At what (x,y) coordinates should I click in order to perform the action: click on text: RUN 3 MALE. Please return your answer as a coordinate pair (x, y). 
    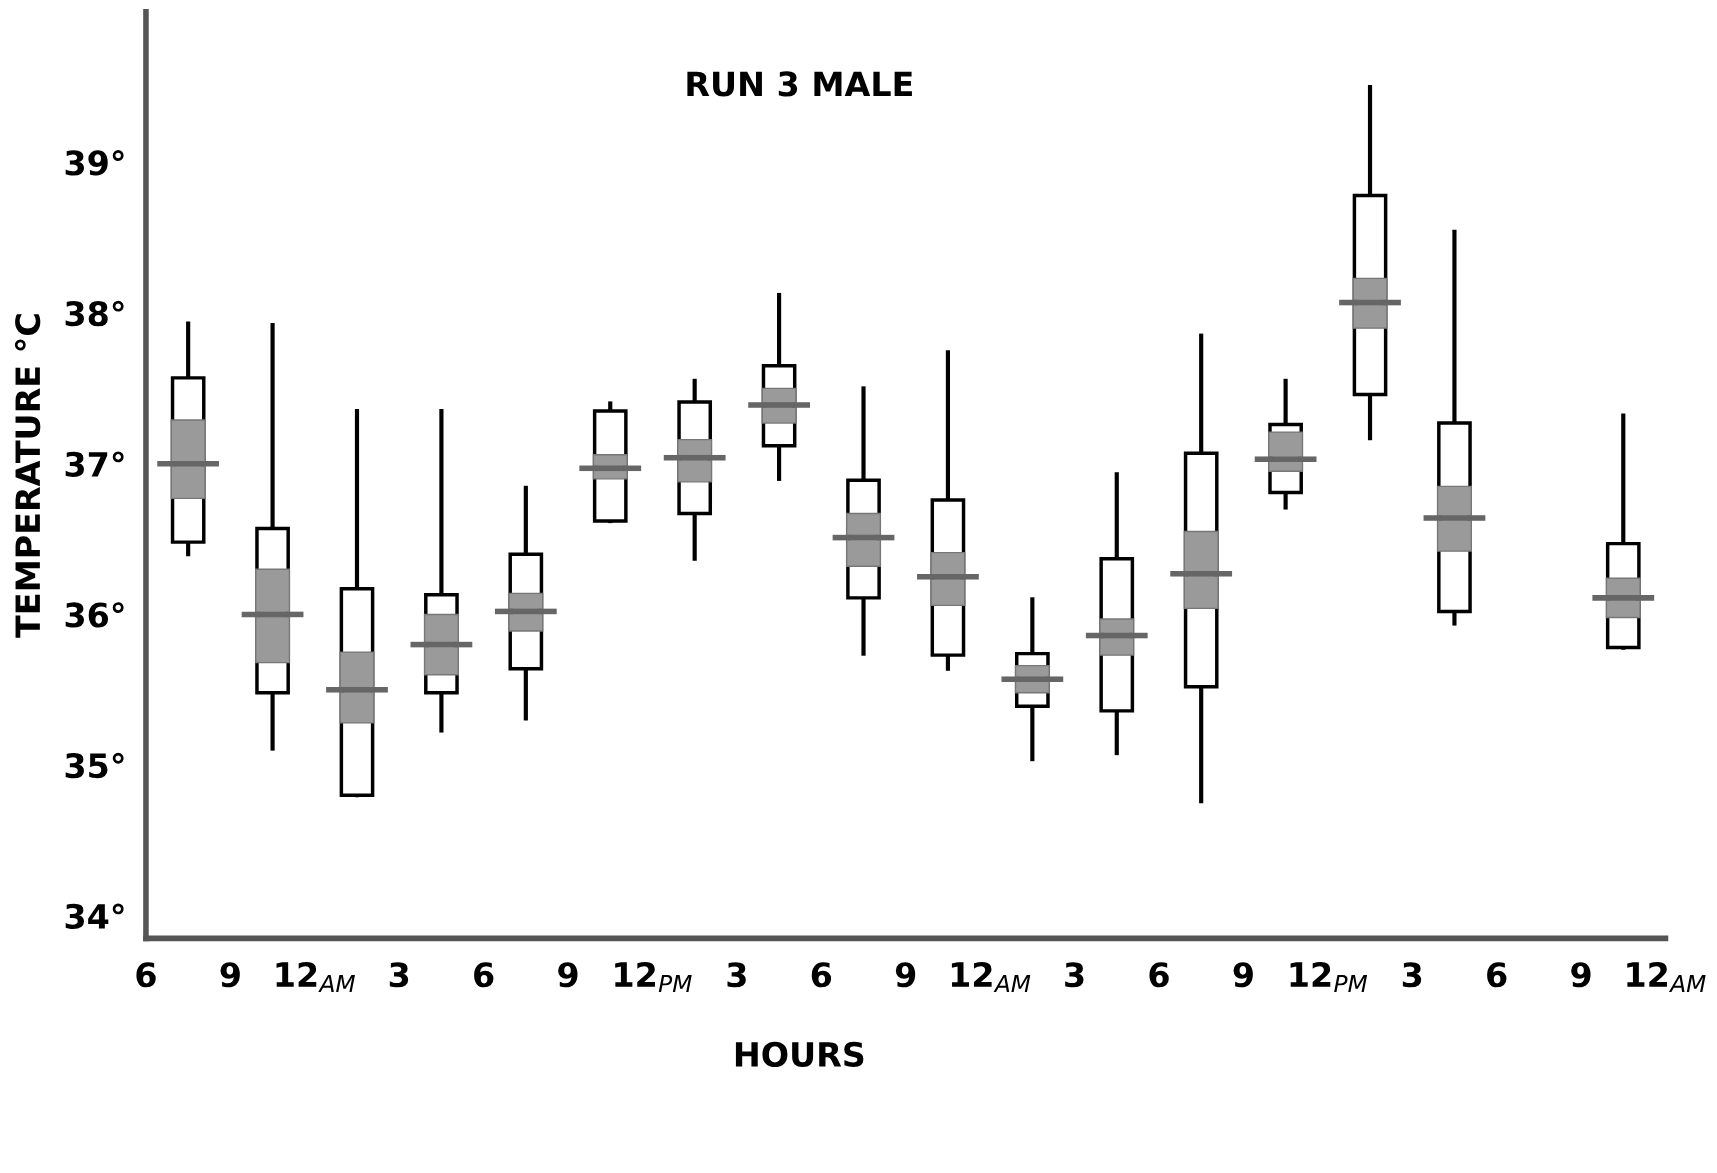
    Looking at the image, I should click on (799, 84).